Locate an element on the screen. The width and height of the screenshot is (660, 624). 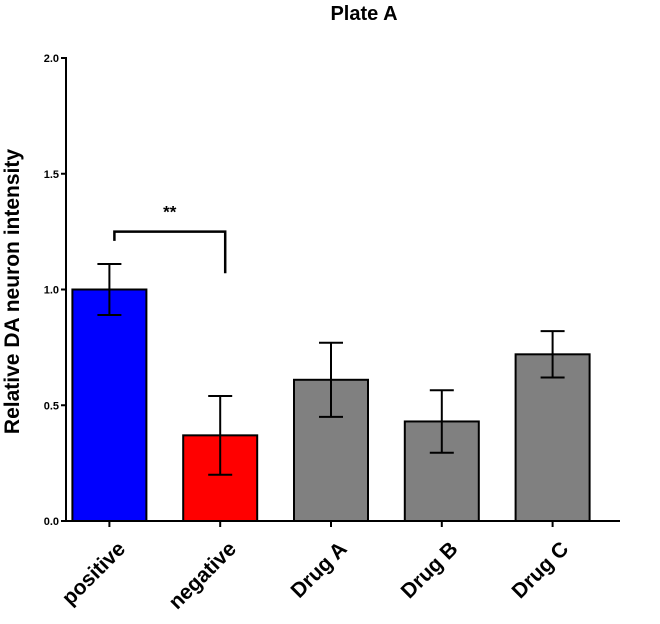
x-ticks: positive negative Drug A Drug B Drug C is located at coordinates (316, 567).